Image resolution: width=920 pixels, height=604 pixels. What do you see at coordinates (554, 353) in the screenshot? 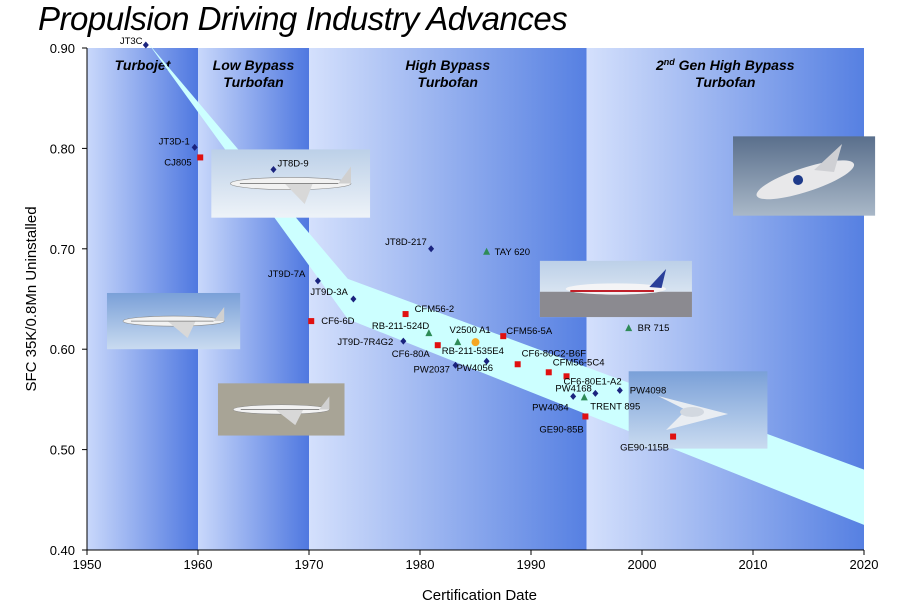
I see `point-label: CF6-80C2-B6F` at bounding box center [554, 353].